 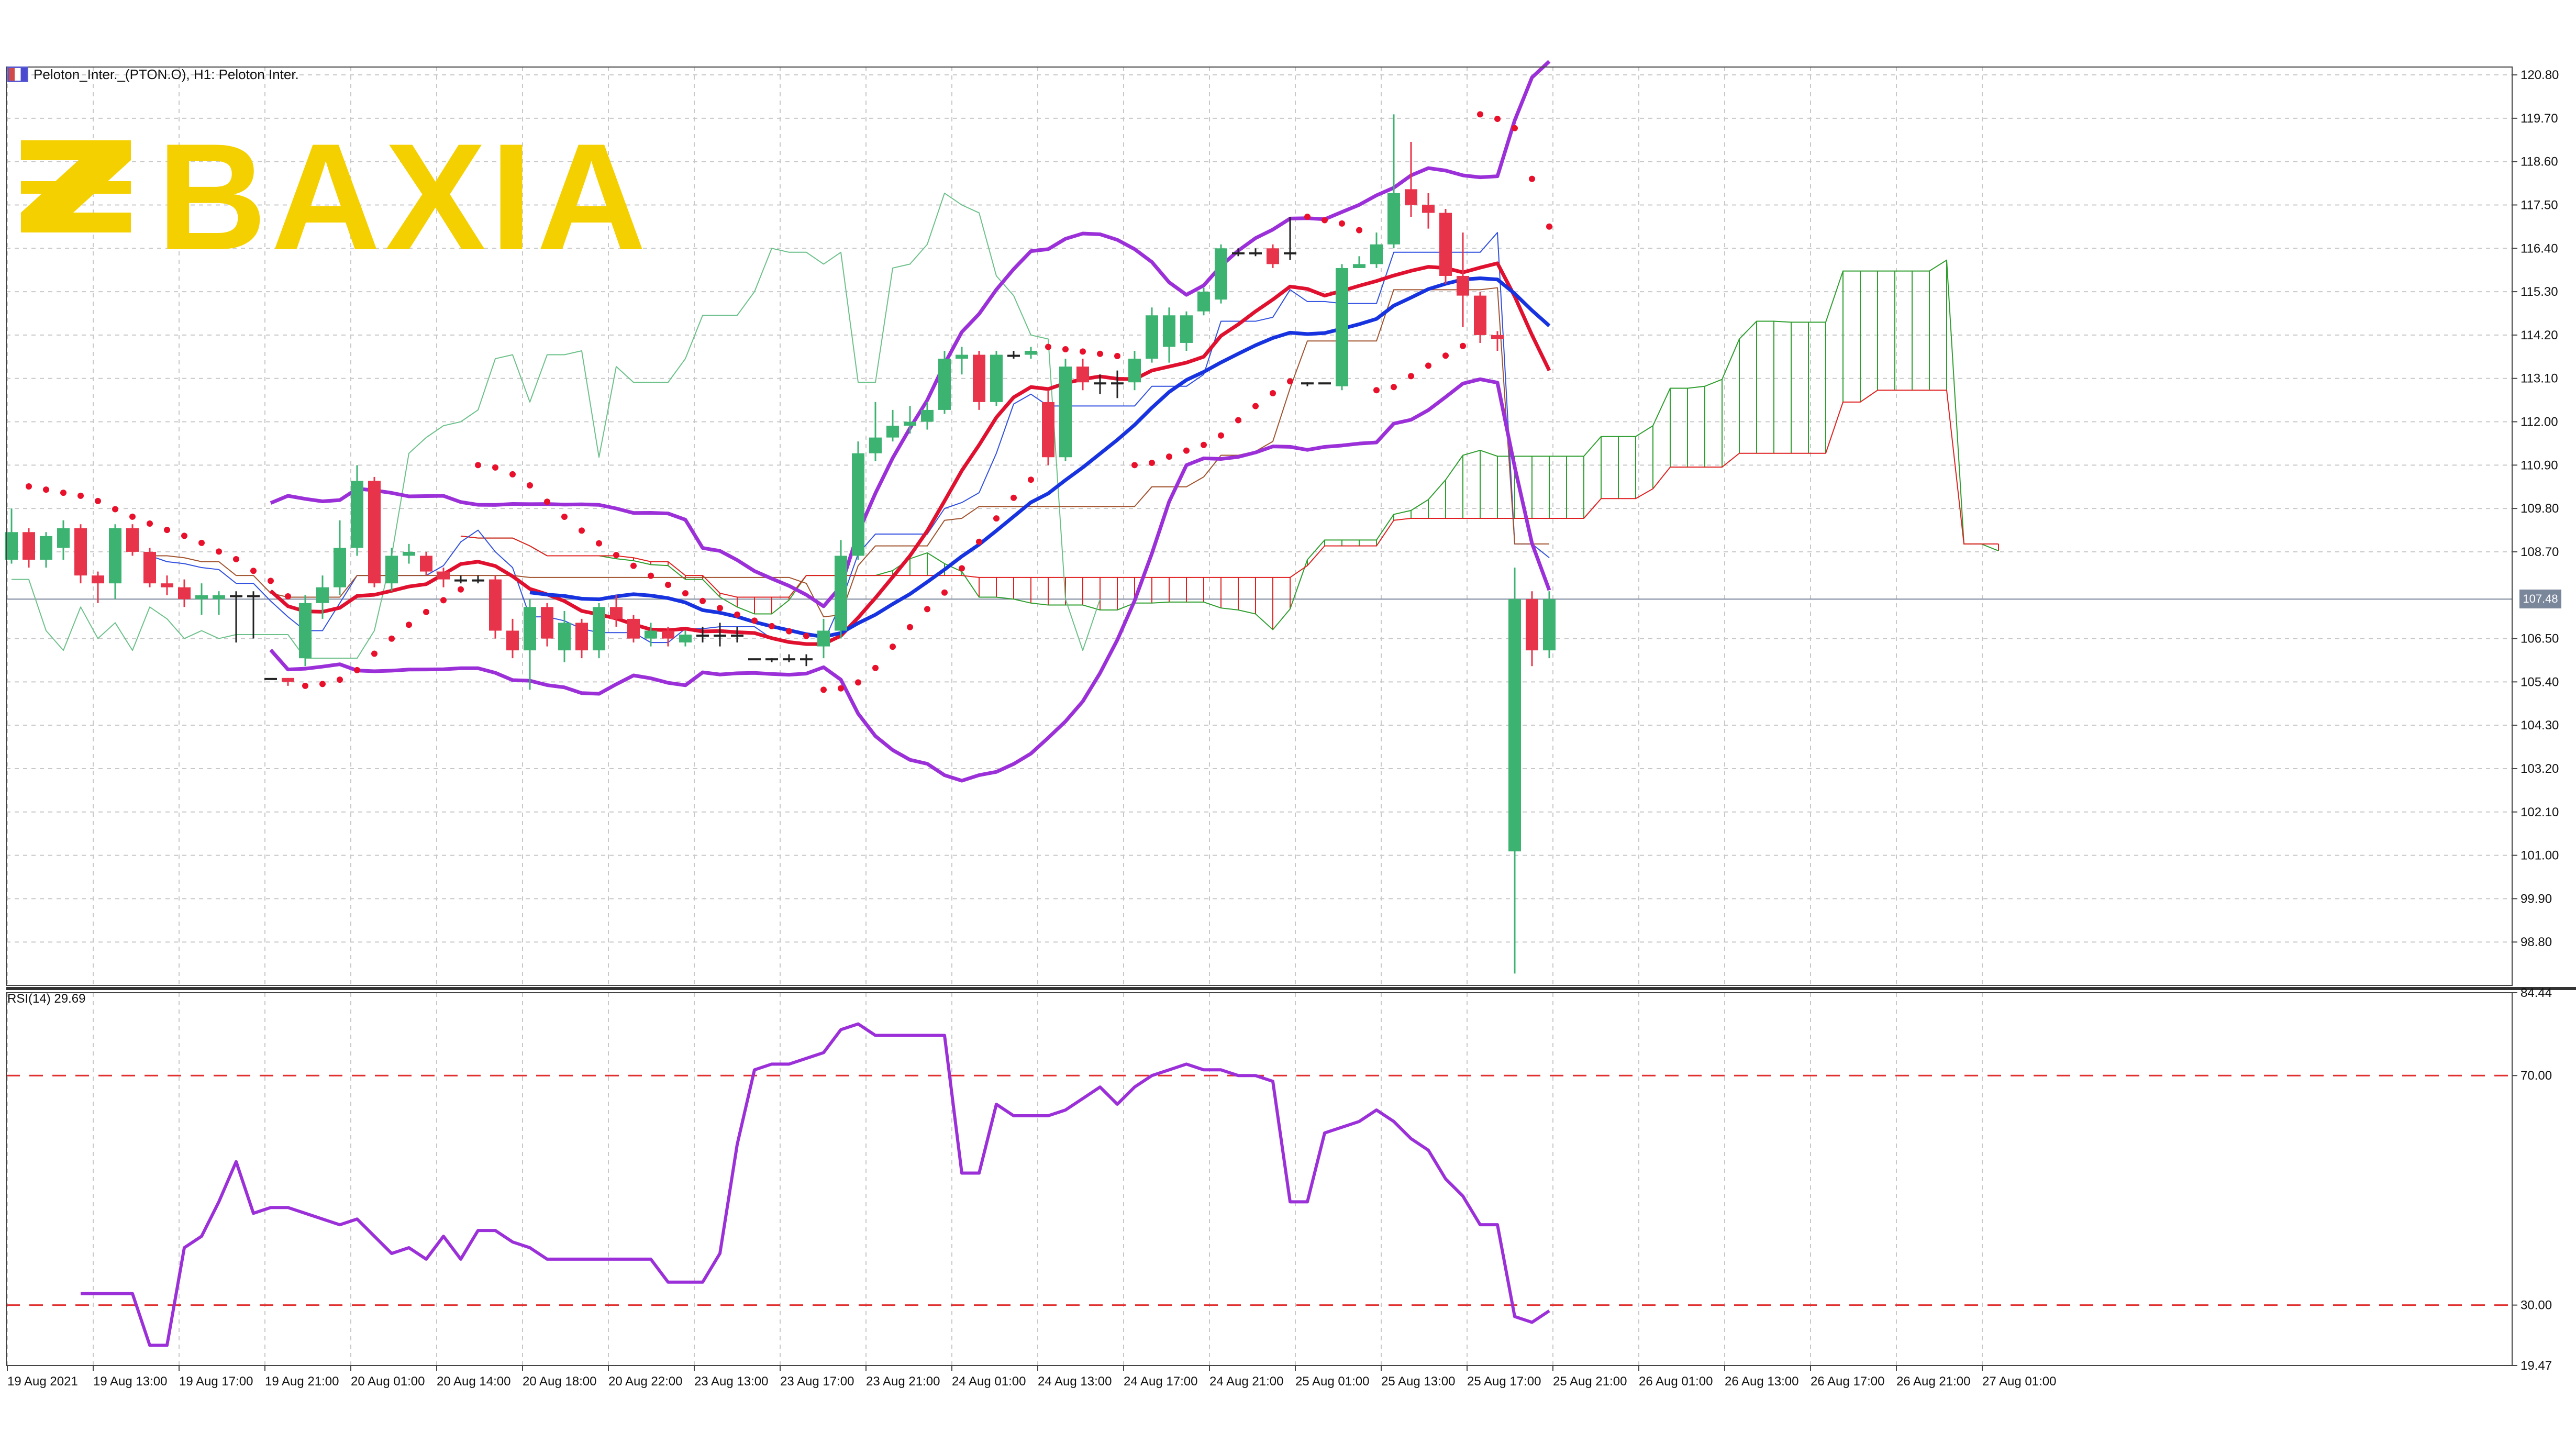 What do you see at coordinates (2537, 1305) in the screenshot?
I see `rsi-y-tick-label: 30.00` at bounding box center [2537, 1305].